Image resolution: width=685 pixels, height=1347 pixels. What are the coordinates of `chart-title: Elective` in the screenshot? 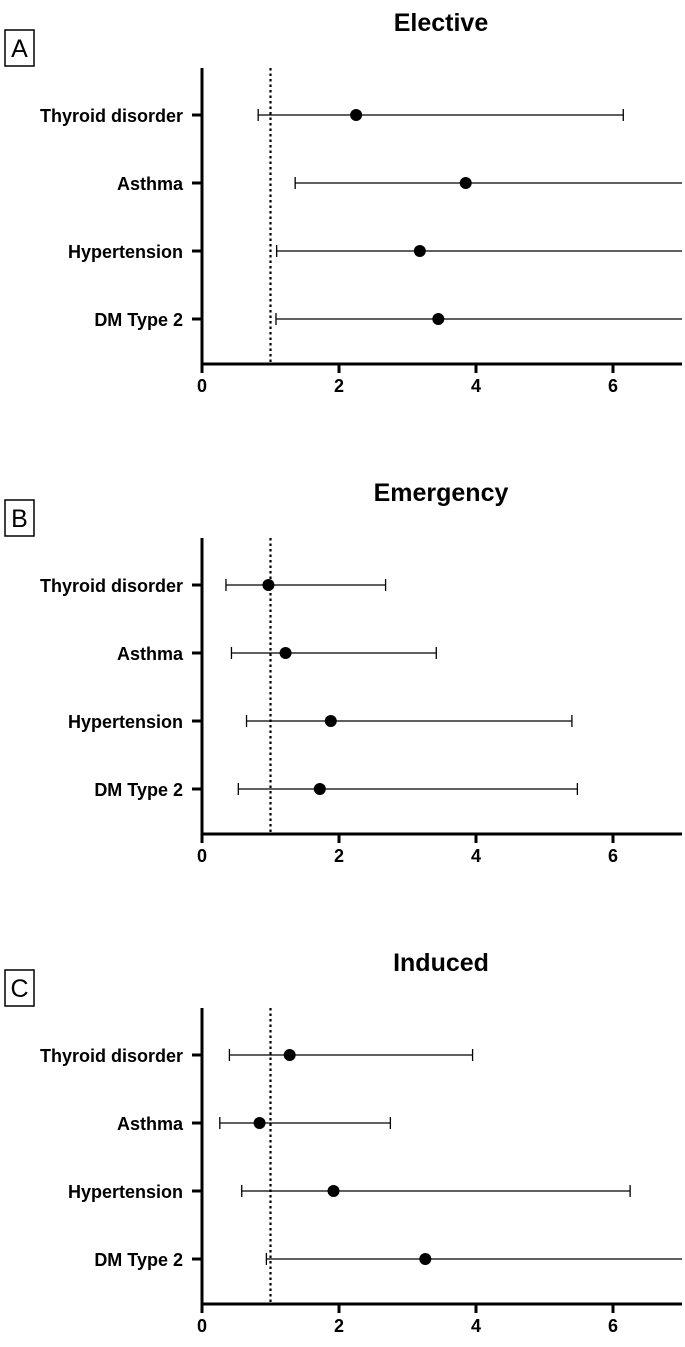 It's located at (441, 23).